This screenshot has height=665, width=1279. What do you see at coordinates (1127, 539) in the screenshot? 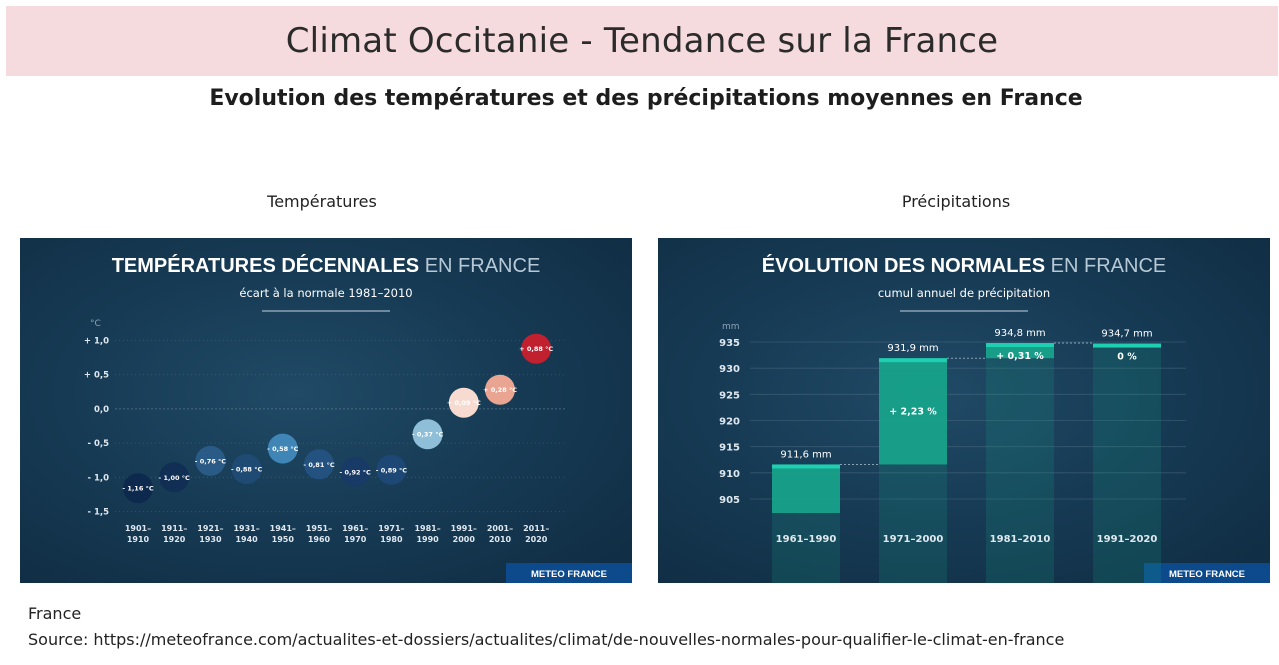
I see `x-tick-label: 1991–2020` at bounding box center [1127, 539].